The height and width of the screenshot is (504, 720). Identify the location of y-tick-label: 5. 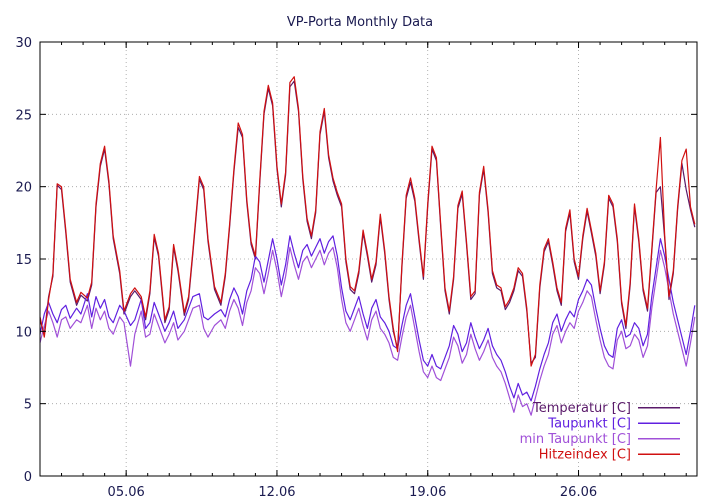
(28, 405).